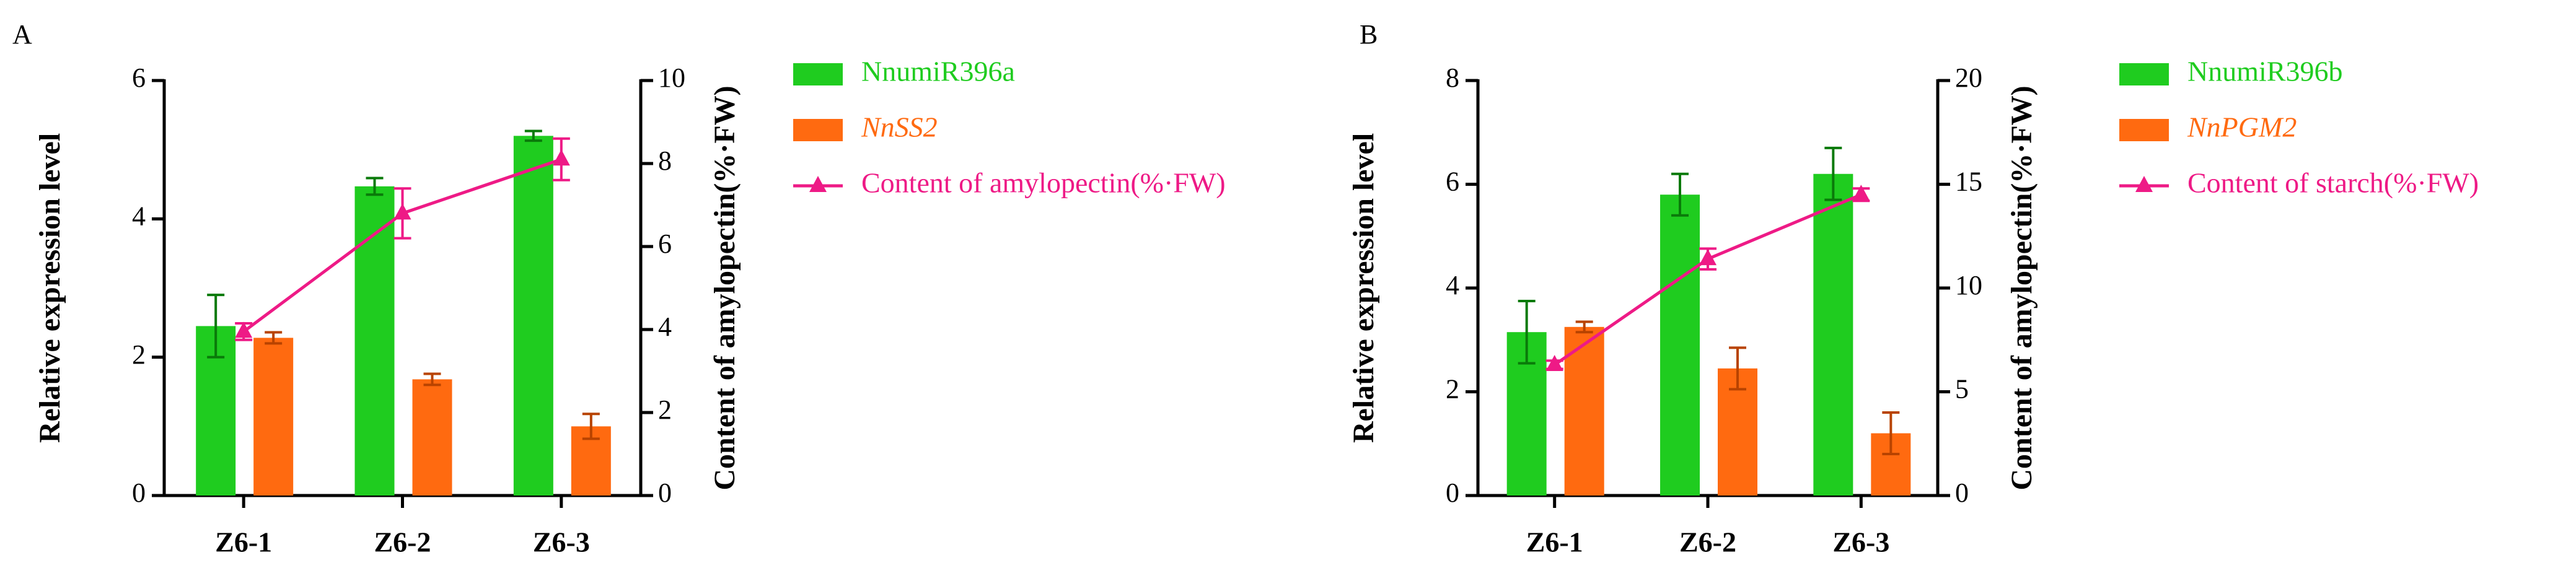 The image size is (2576, 581). What do you see at coordinates (665, 410) in the screenshot?
I see `y2-tick-label: 2` at bounding box center [665, 410].